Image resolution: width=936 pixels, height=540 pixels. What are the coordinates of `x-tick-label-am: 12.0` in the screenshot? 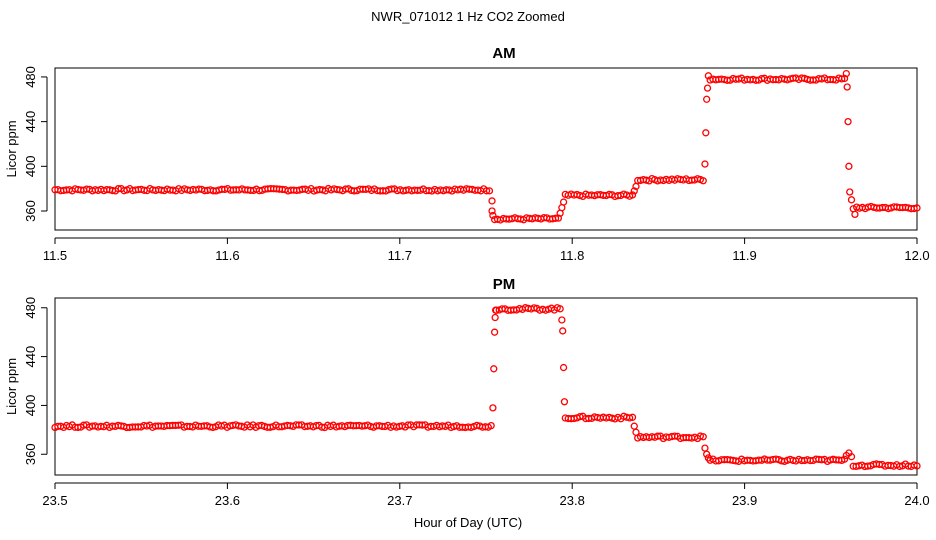 It's located at (916, 255).